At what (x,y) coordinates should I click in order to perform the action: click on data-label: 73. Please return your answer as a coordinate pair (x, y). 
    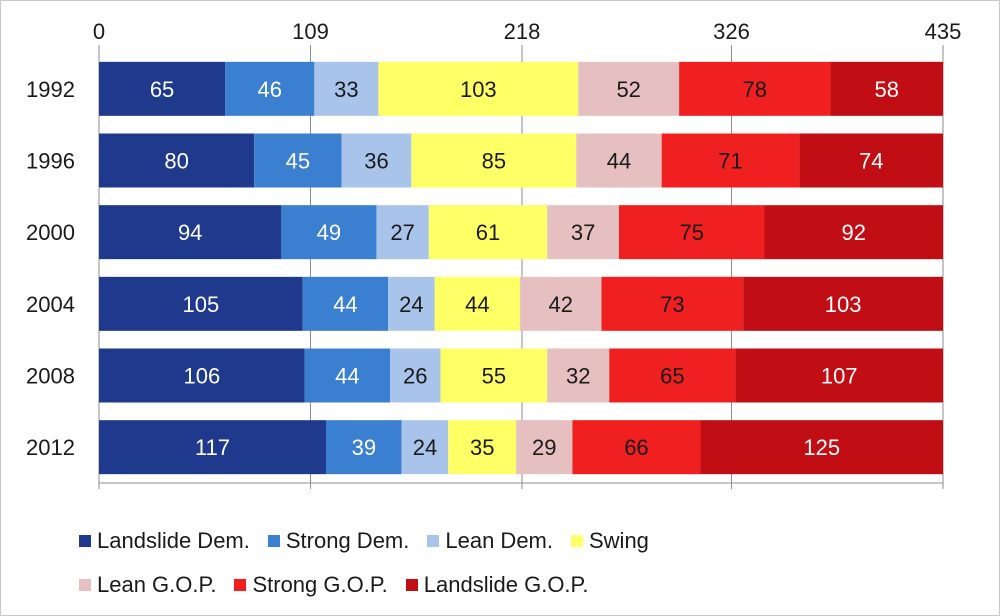
    Looking at the image, I should click on (672, 304).